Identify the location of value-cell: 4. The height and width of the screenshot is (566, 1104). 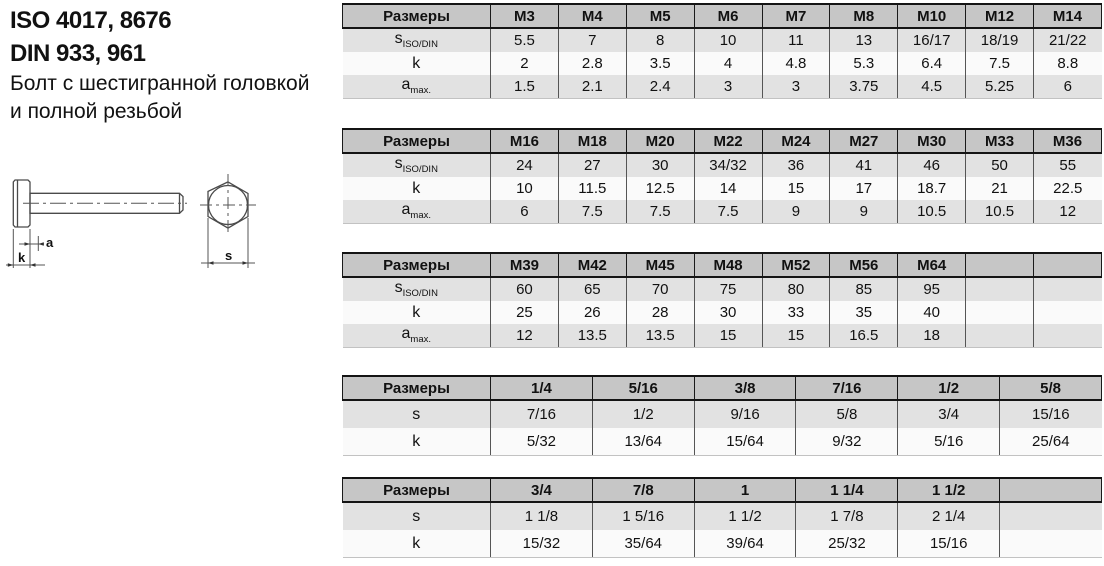
(727, 63).